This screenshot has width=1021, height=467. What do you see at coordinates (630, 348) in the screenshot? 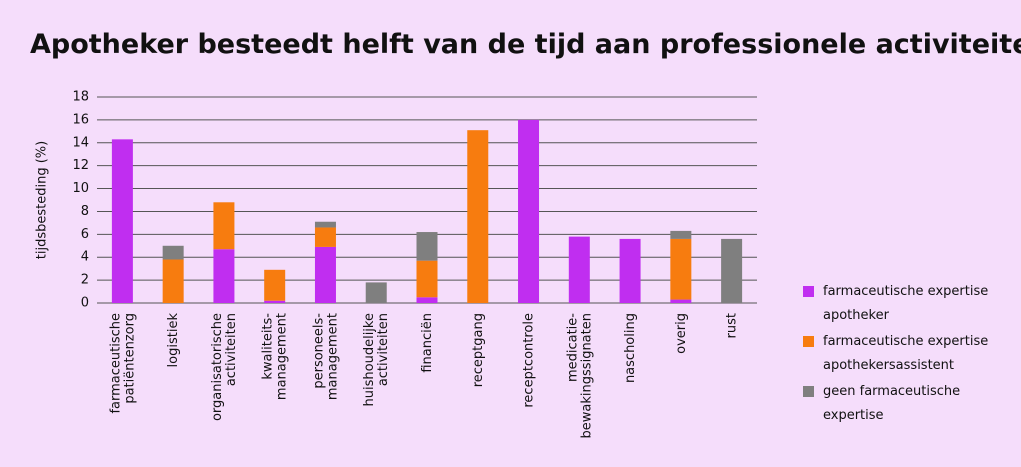
I see `x-tick-label: nascholing` at bounding box center [630, 348].